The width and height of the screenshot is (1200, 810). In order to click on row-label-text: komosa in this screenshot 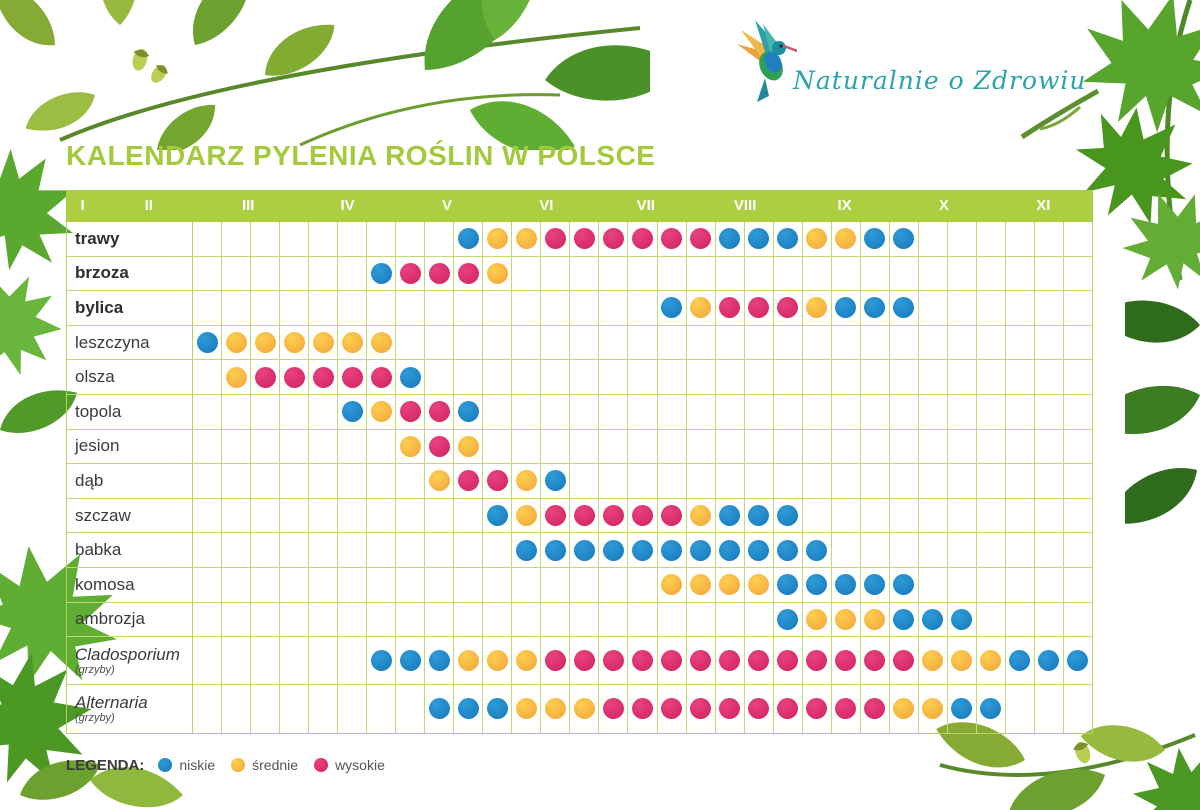, I will do `click(105, 584)`.